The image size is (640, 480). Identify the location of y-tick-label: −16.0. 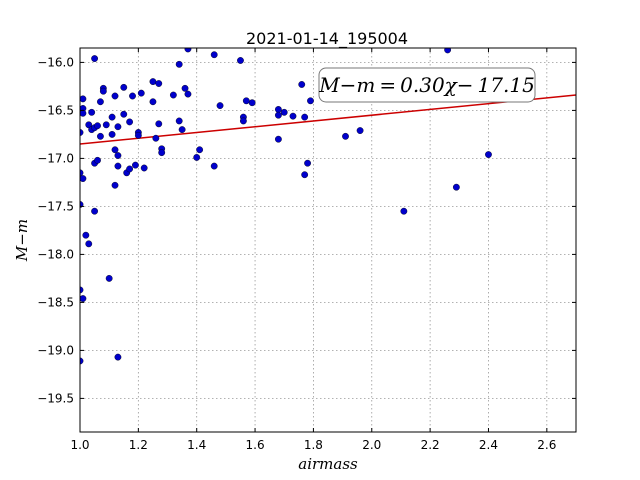
(55, 62).